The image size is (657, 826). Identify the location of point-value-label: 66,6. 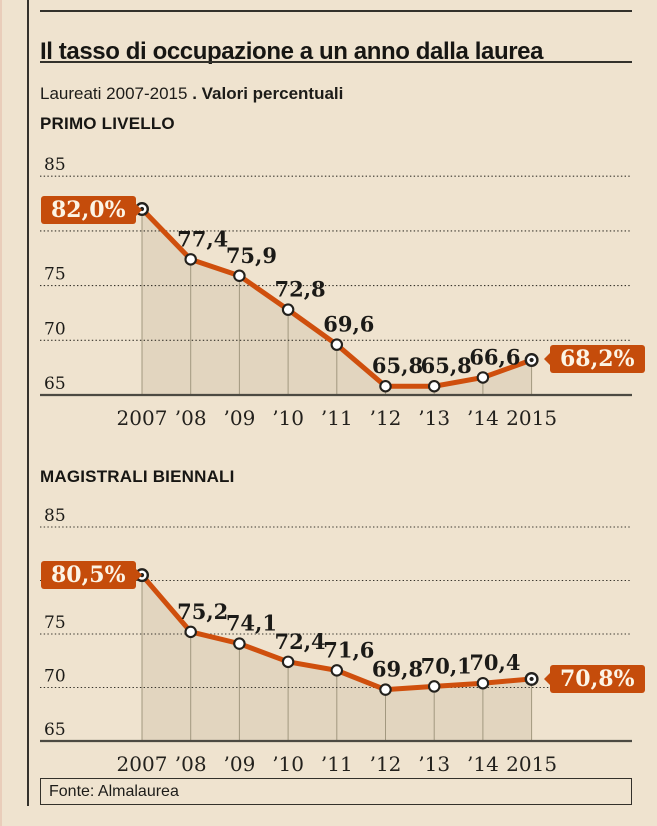
(494, 356).